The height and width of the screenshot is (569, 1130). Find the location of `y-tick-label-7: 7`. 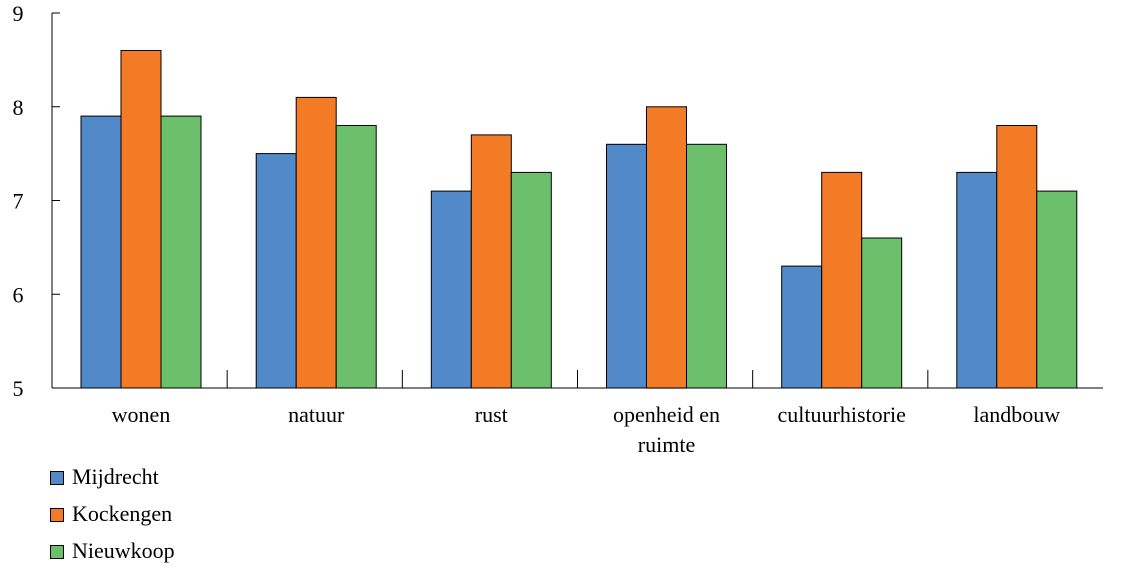

y-tick-label-7: 7 is located at coordinates (18, 201).